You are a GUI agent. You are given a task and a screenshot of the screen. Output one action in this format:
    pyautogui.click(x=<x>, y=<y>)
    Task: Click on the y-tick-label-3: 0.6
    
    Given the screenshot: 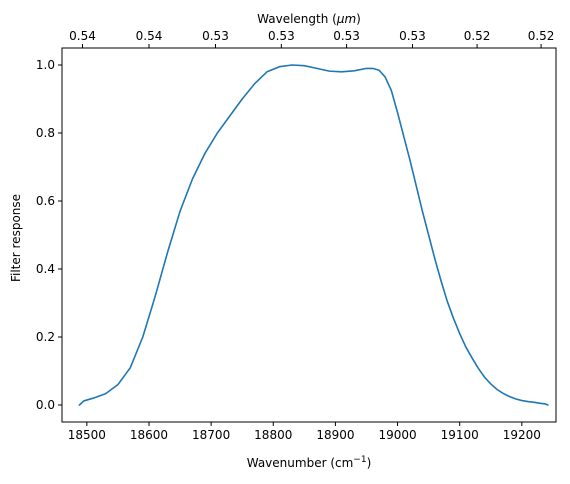 What is the action you would take?
    pyautogui.click(x=45, y=201)
    